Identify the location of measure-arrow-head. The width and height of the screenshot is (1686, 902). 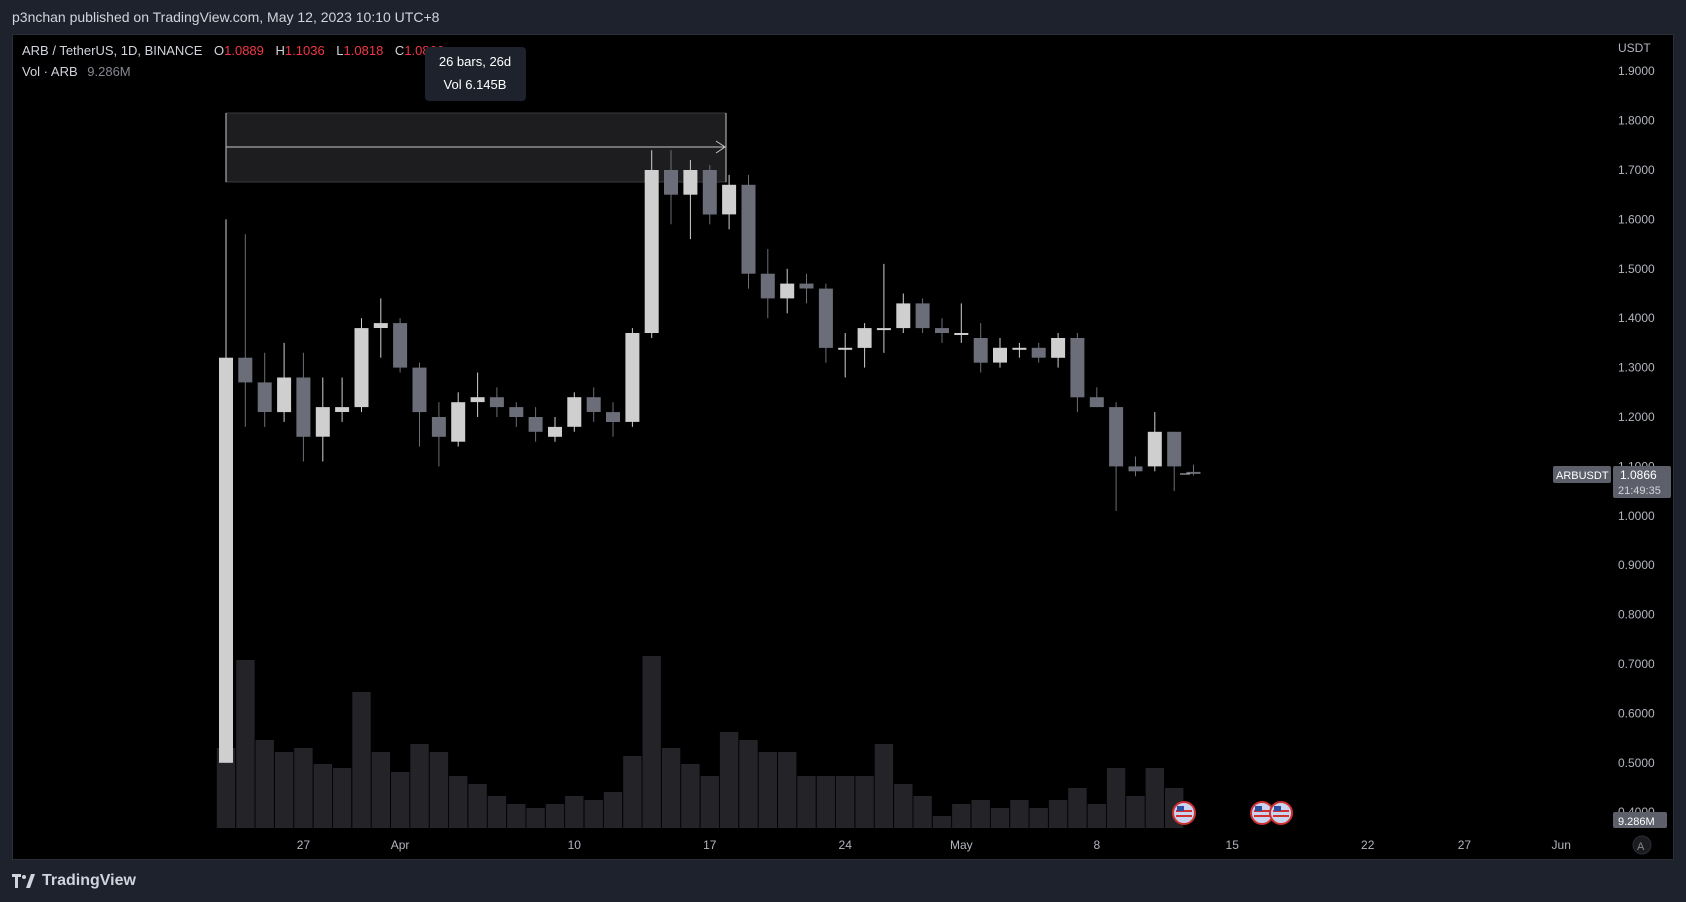
(720, 147).